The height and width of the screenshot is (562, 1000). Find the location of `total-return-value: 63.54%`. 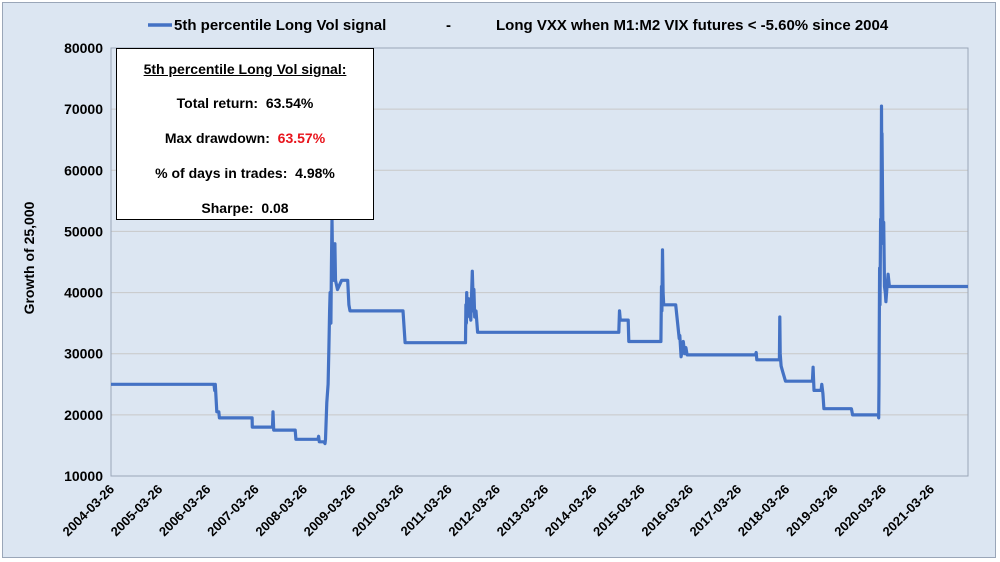

total-return-value: 63.54% is located at coordinates (289, 103).